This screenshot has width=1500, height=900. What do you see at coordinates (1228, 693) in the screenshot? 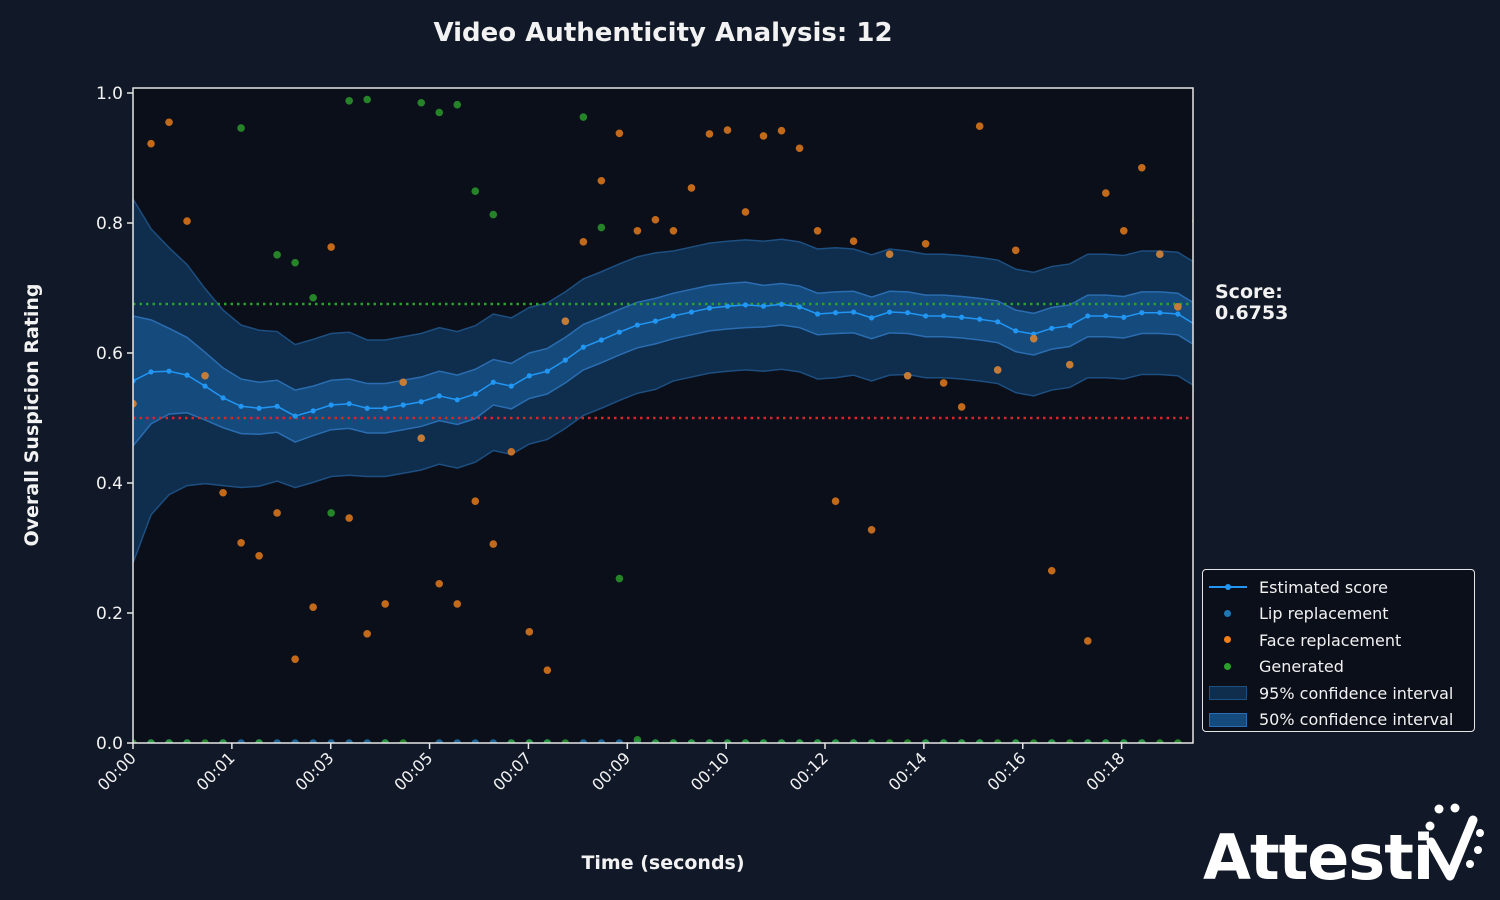
I see `patch-icon` at bounding box center [1228, 693].